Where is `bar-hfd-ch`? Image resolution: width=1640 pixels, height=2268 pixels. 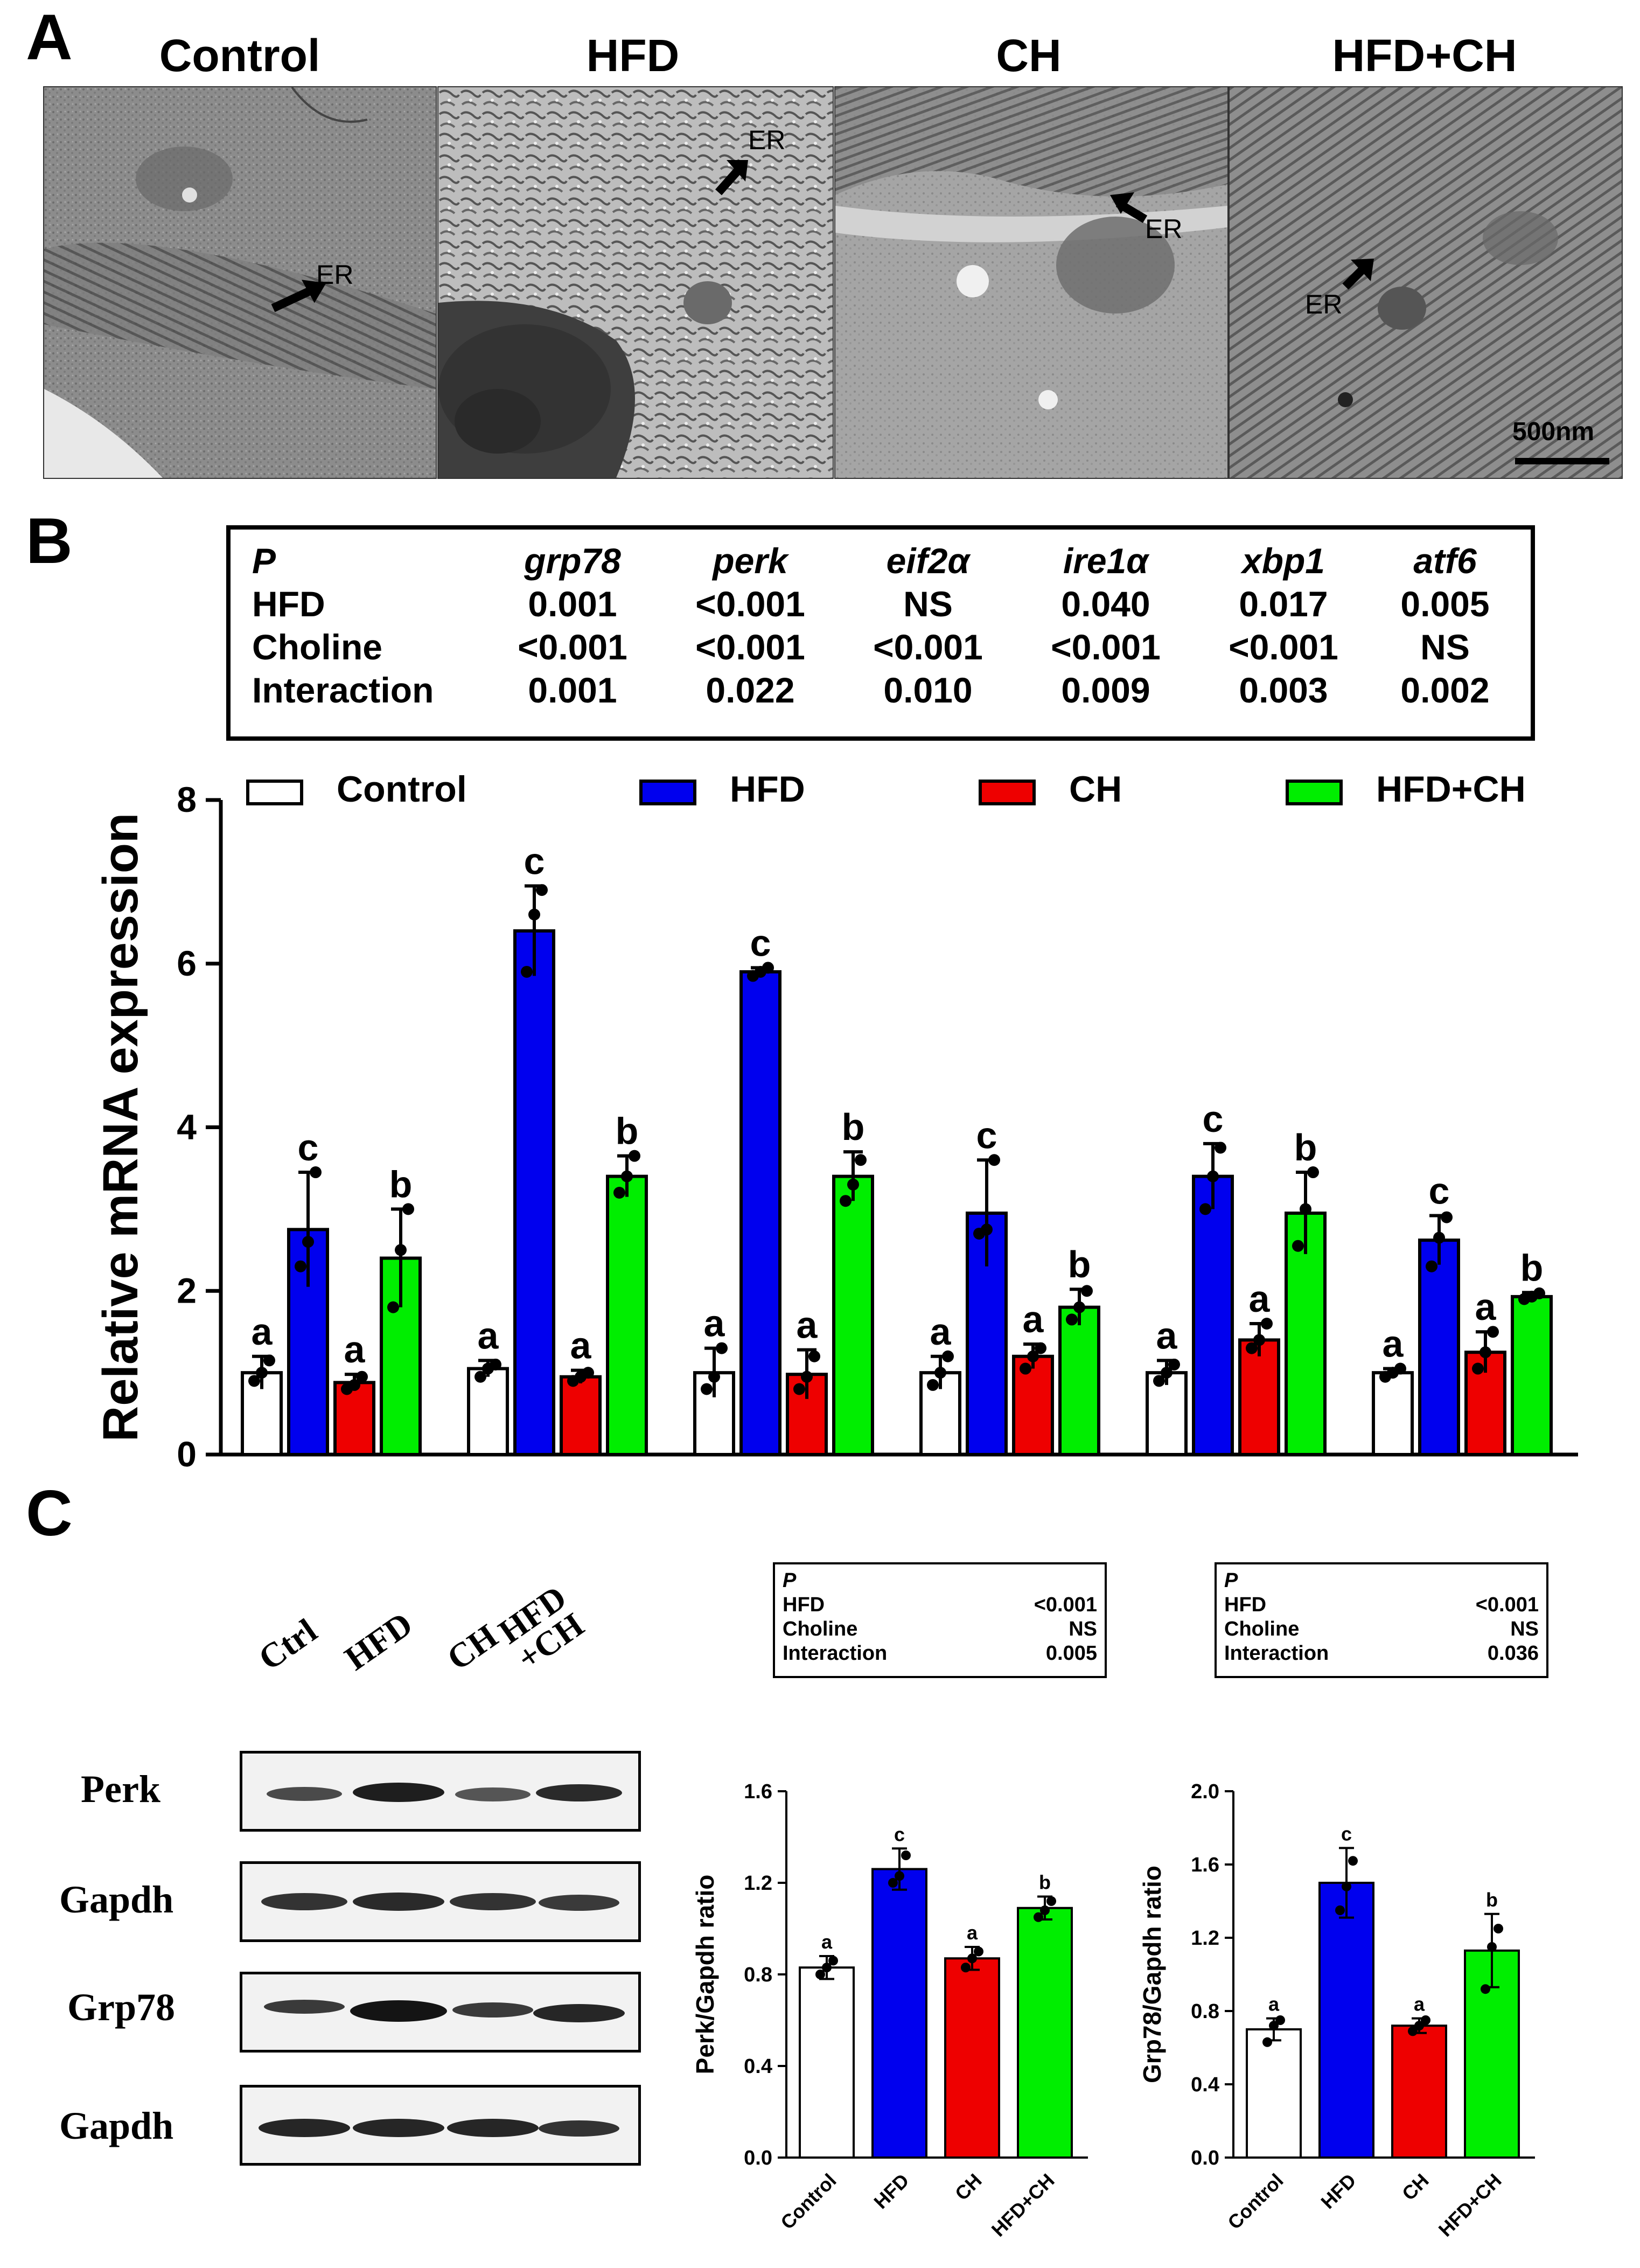 bar-hfd-ch is located at coordinates (1045, 2033).